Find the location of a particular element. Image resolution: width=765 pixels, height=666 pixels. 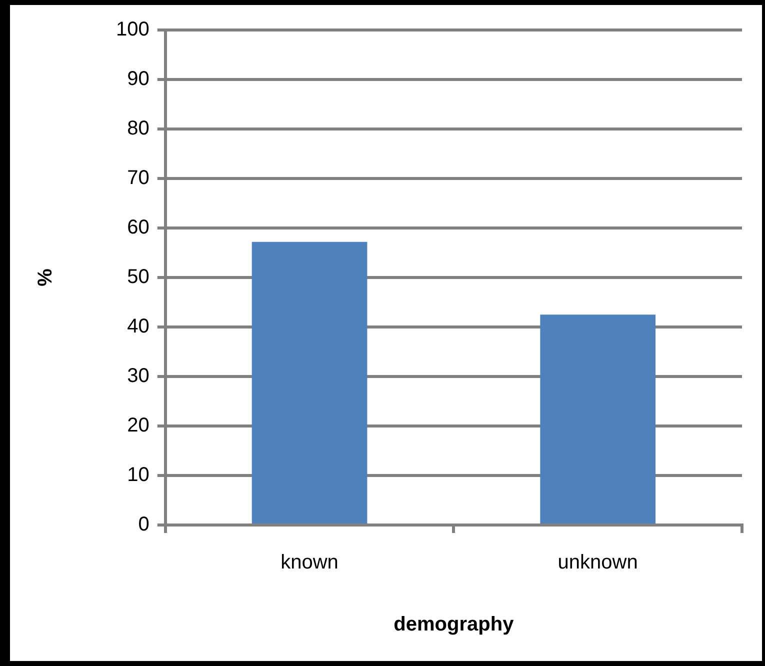

y-tick-label: 30 is located at coordinates (138, 376).